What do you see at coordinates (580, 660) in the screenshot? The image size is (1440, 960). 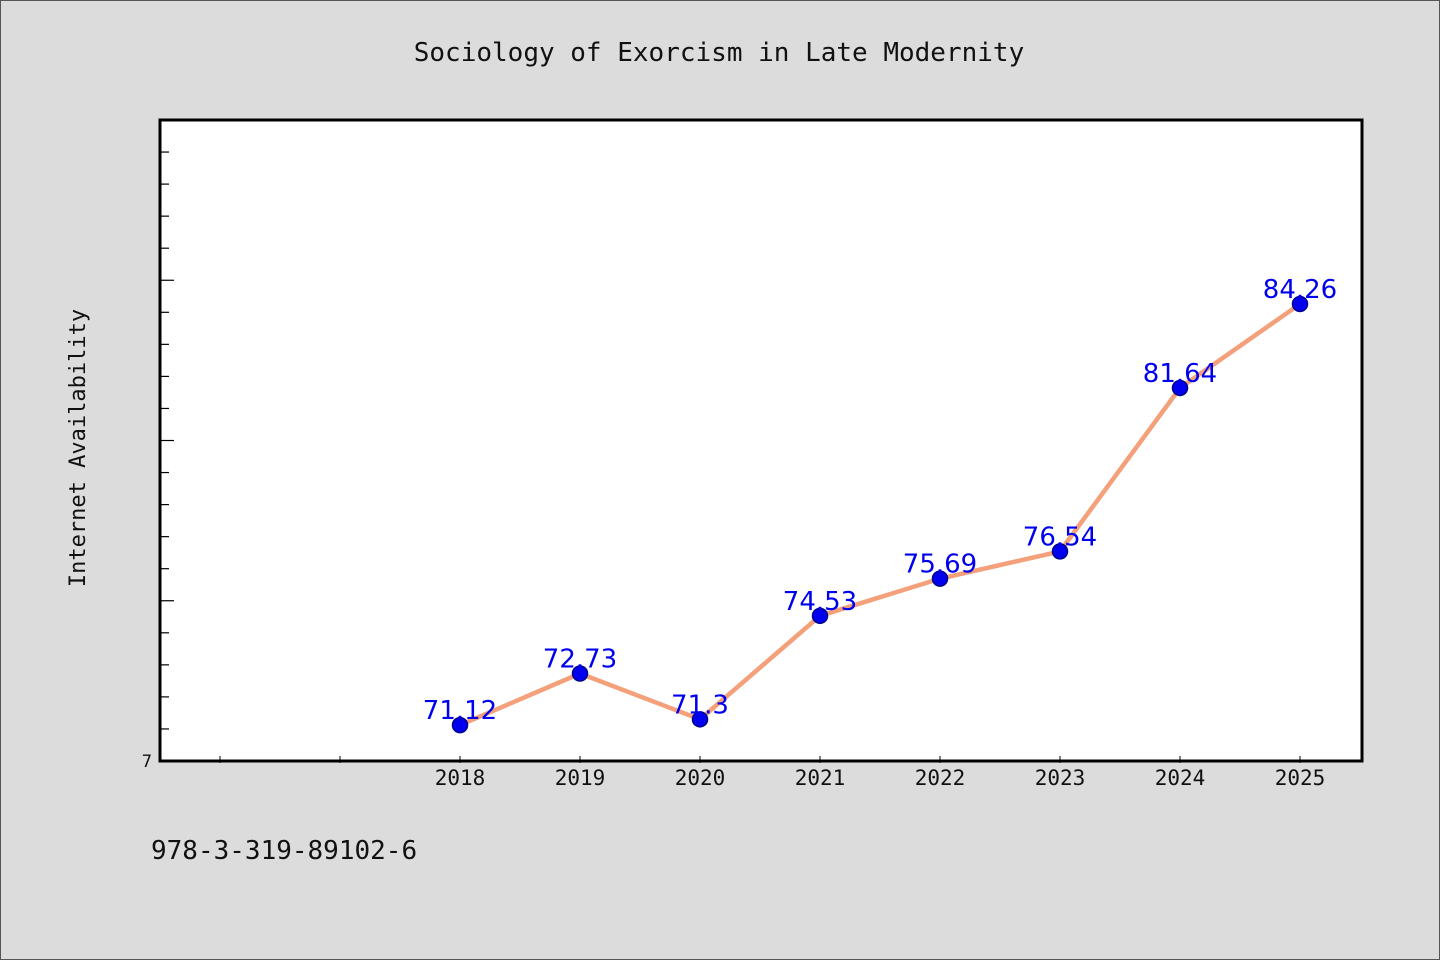 I see `data-label: 72.73` at bounding box center [580, 660].